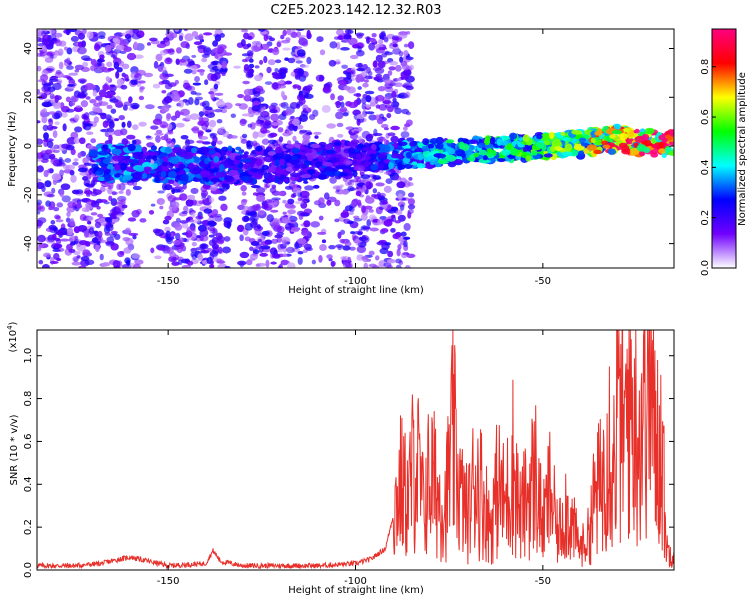 This screenshot has height=604, width=750. Describe the element at coordinates (28, 527) in the screenshot. I see `snr-y-tick-label: 0.2` at that location.